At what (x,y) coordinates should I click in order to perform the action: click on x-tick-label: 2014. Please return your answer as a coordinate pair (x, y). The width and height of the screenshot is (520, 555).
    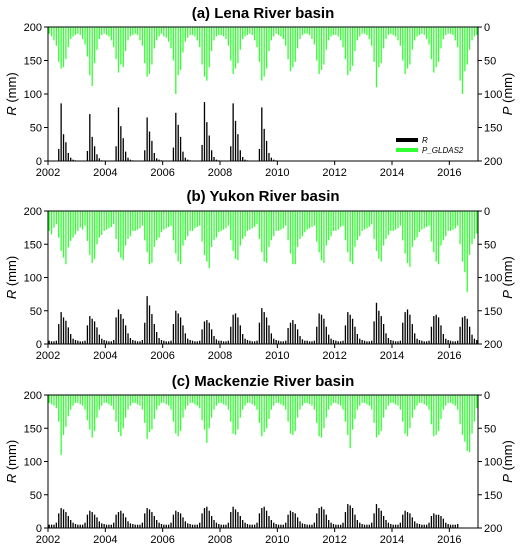
    Looking at the image, I should click on (392, 540).